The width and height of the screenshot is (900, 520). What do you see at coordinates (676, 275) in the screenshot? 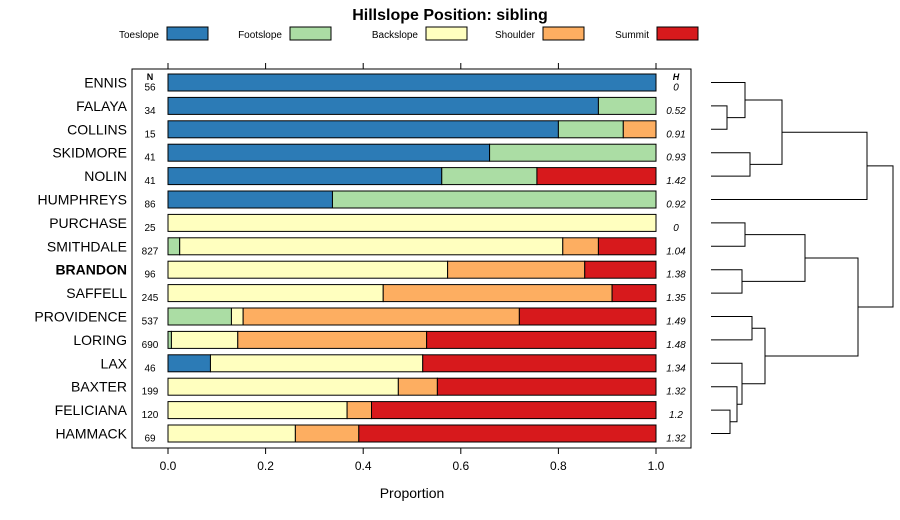
I see `h-value-brandon: 1.38` at bounding box center [676, 275].